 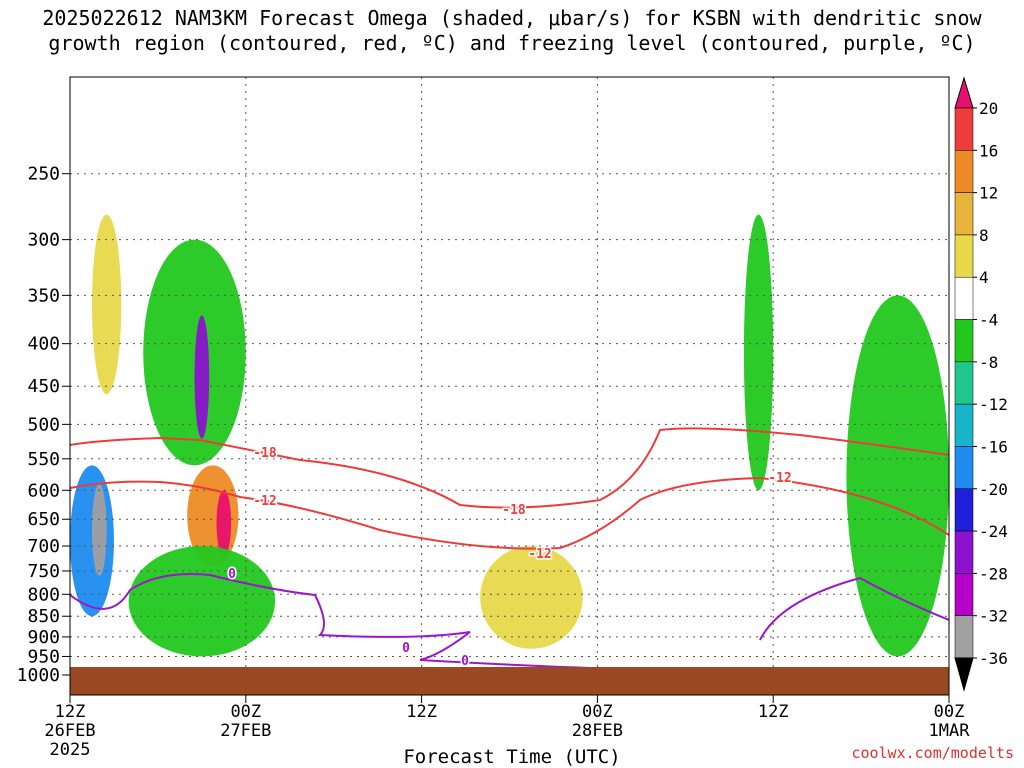 I want to click on y-tick-label-300: 300, so click(x=43, y=240).